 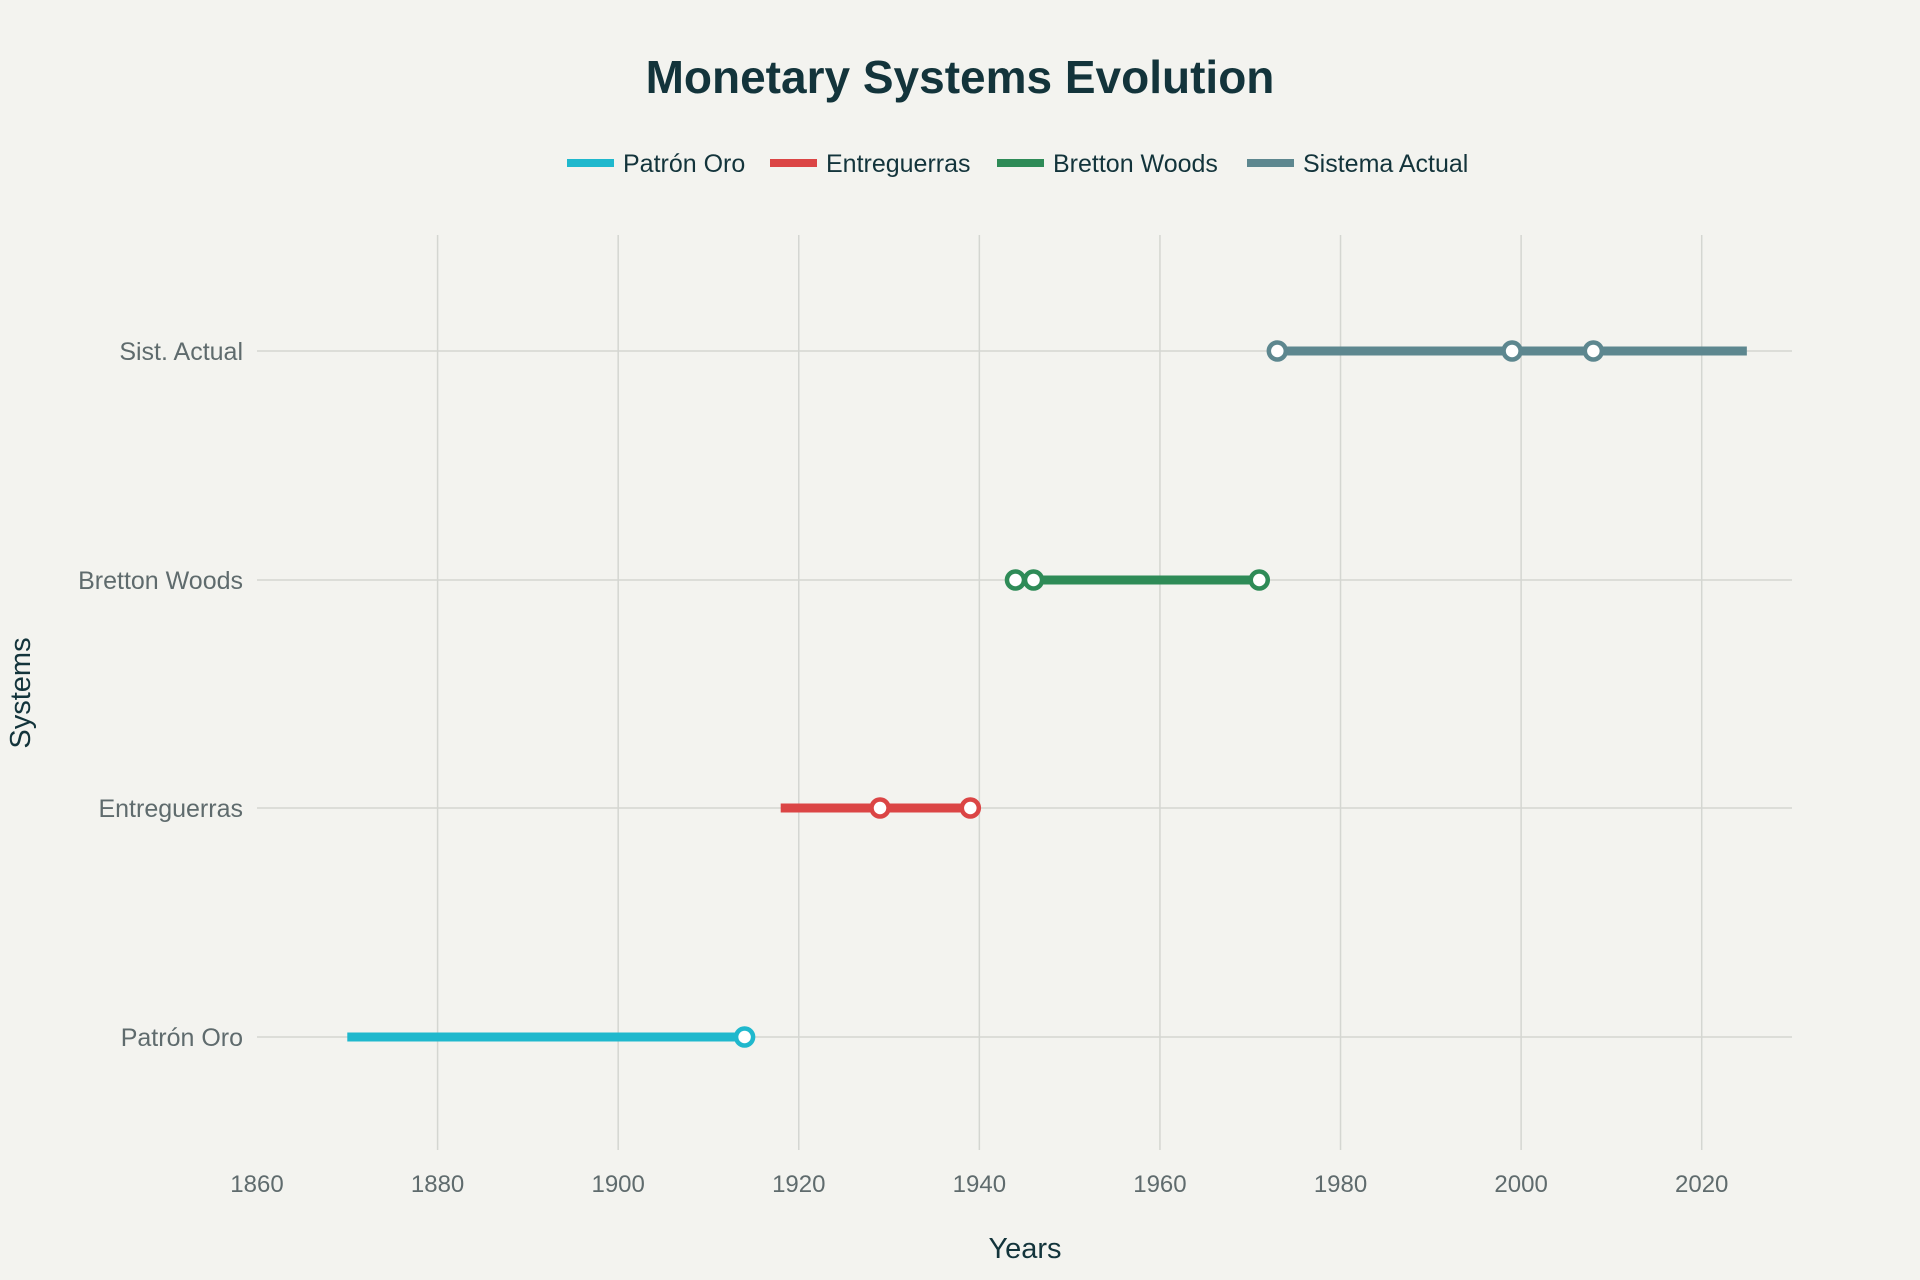 What do you see at coordinates (170, 809) in the screenshot?
I see `y-tick-label: Entreguerras` at bounding box center [170, 809].